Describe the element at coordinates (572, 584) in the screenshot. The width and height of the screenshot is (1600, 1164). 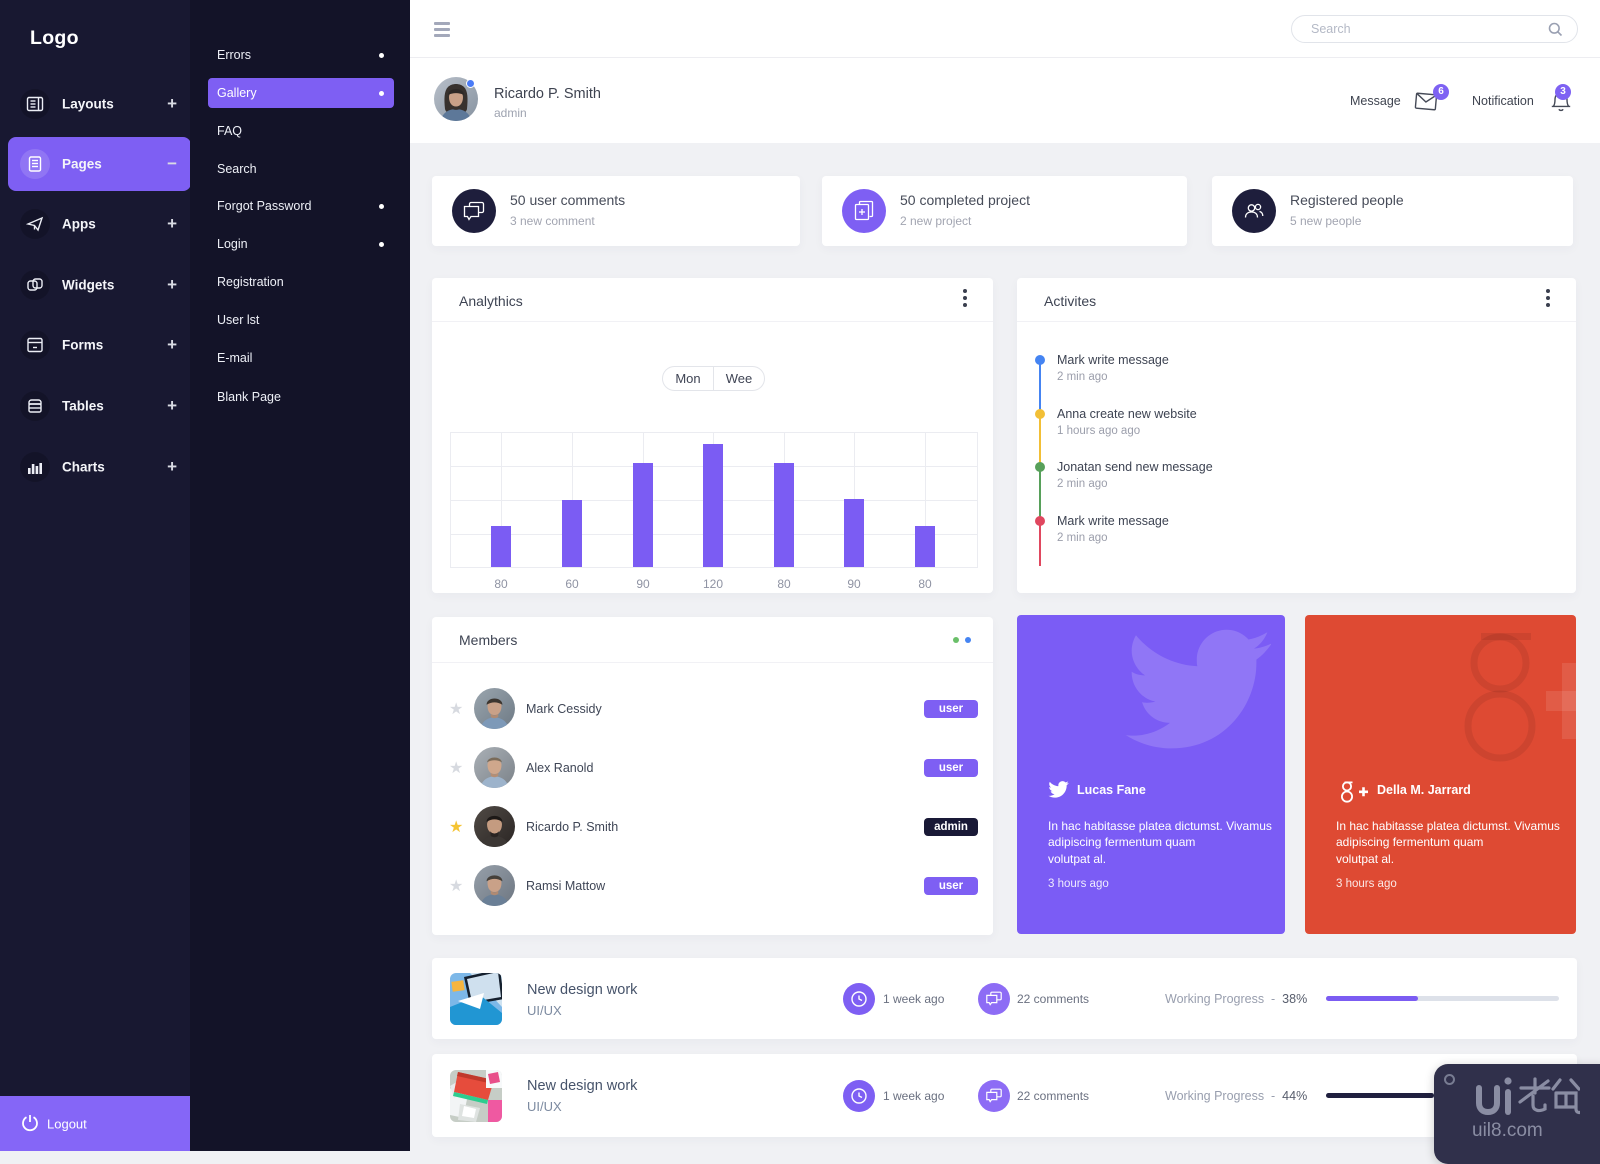
I see `svg-text: 60` at that location.